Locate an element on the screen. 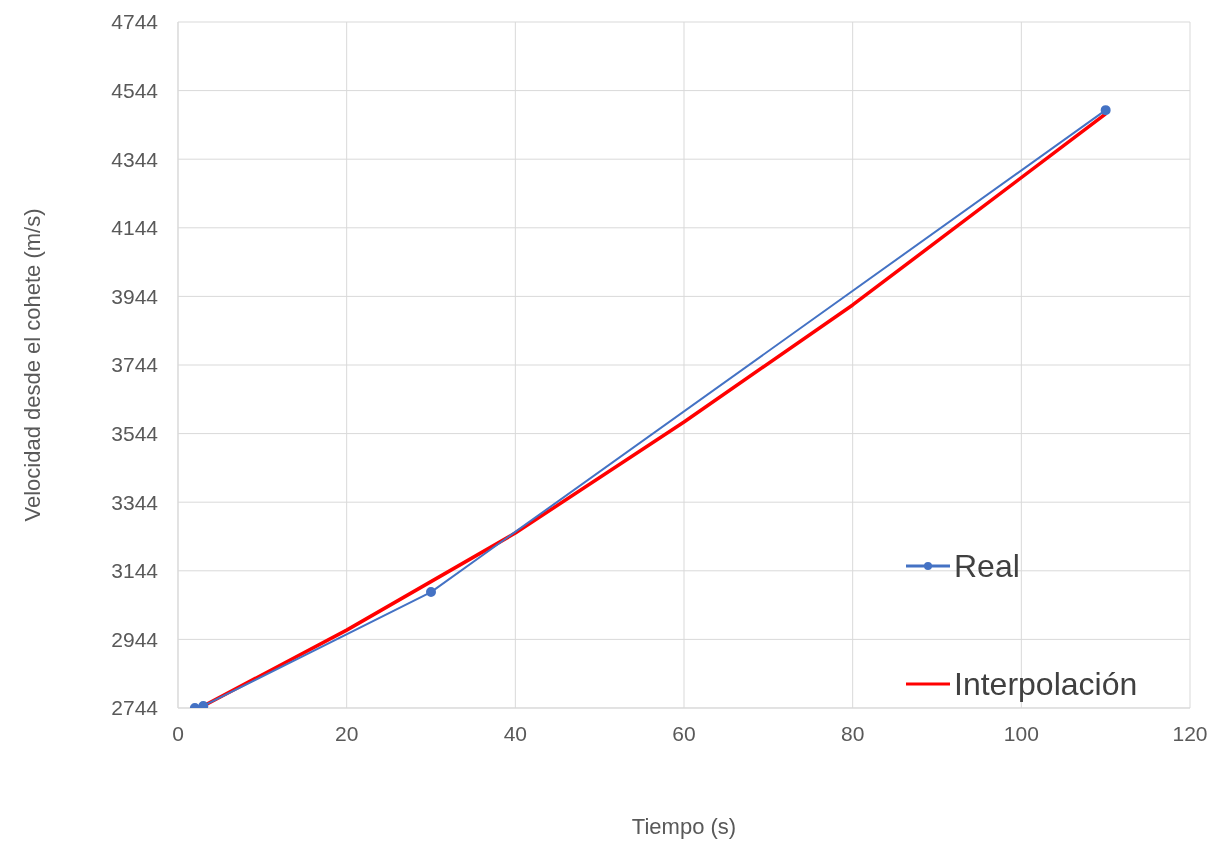 The width and height of the screenshot is (1229, 856). y-tick-label: 3344 is located at coordinates (135, 502).